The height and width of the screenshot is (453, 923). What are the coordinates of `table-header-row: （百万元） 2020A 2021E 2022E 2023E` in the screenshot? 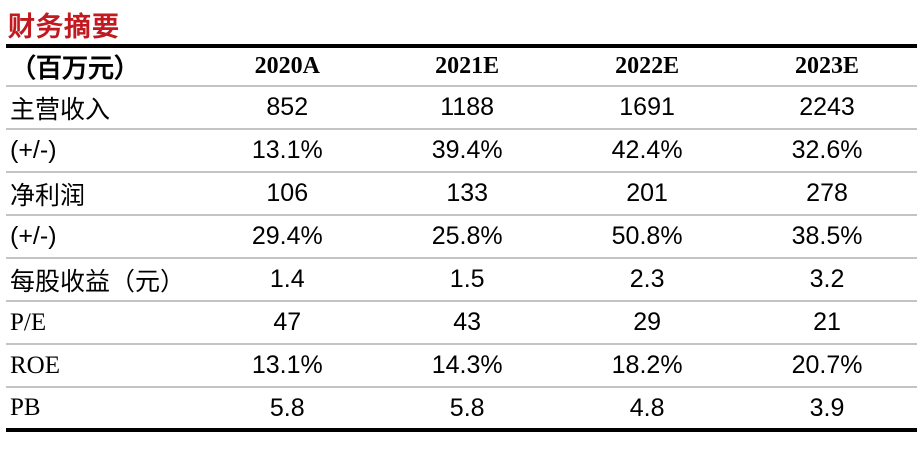 It's located at (461, 66).